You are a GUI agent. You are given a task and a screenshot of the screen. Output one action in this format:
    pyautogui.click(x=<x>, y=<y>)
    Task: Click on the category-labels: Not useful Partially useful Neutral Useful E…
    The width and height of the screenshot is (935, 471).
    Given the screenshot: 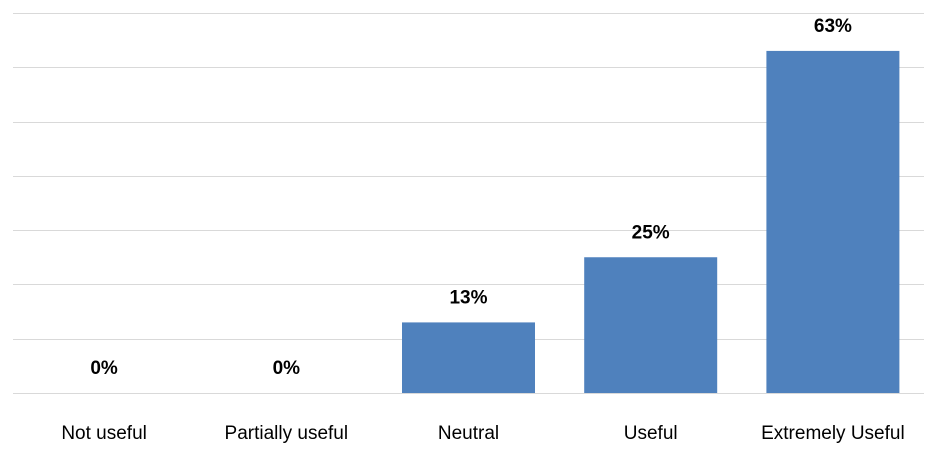 What is the action you would take?
    pyautogui.click(x=482, y=433)
    